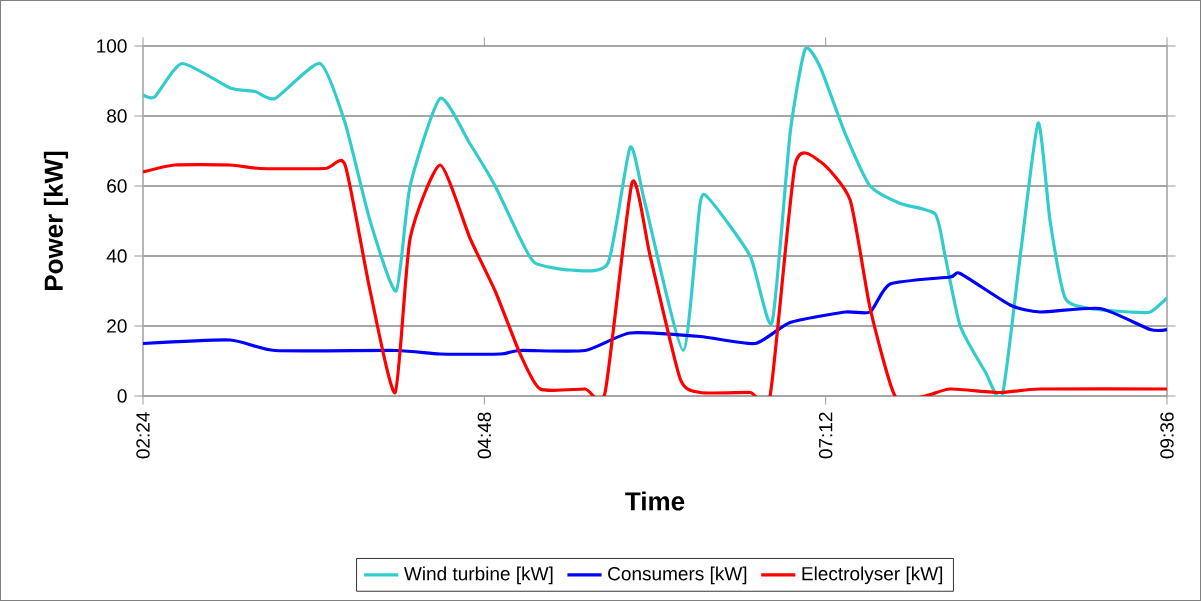  What do you see at coordinates (872, 575) in the screenshot?
I see `legend-label: Electrolyser [kW]` at bounding box center [872, 575].